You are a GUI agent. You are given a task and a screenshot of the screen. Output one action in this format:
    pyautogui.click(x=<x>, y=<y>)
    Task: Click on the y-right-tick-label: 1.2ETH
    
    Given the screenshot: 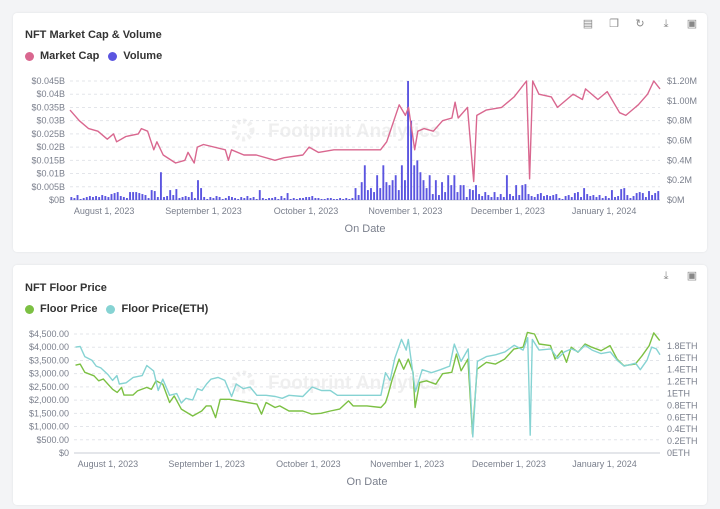 What is the action you would take?
    pyautogui.click(x=682, y=382)
    